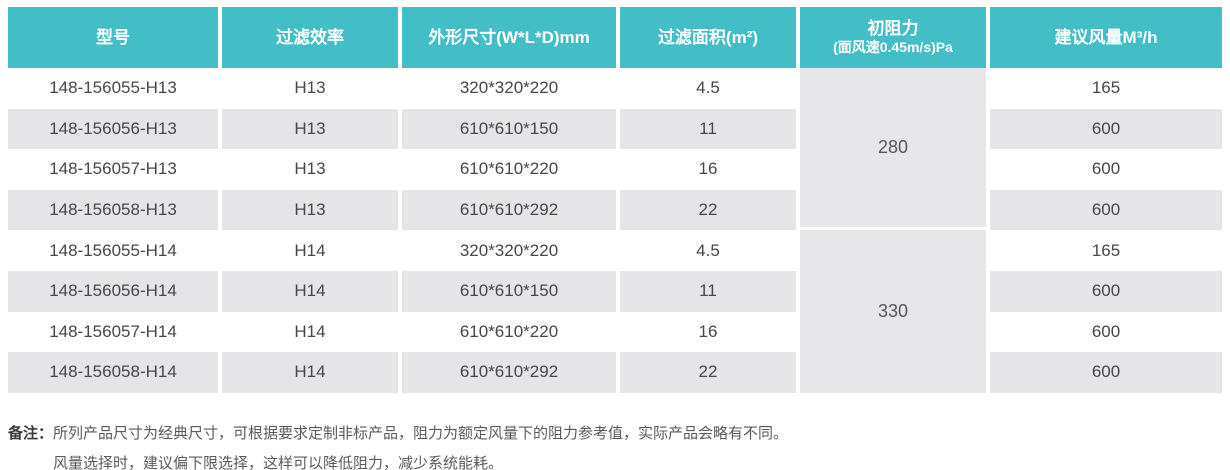  I want to click on notes-label: 备注：, so click(31, 433).